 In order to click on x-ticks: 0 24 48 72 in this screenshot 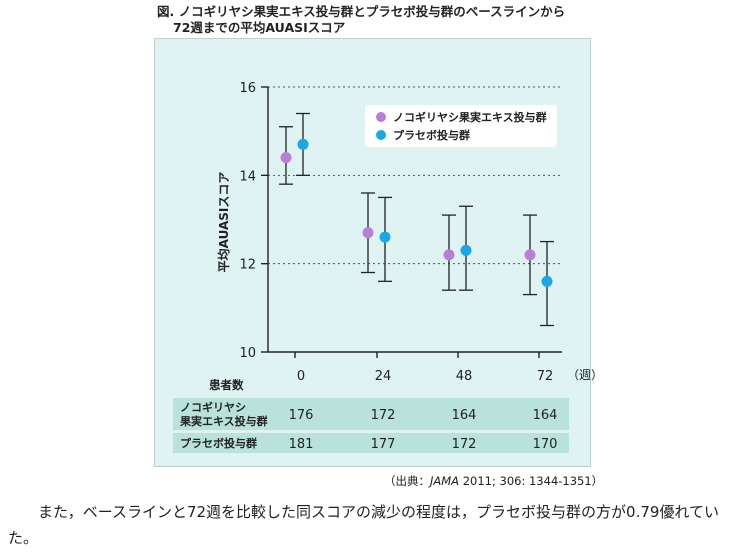, I will do `click(424, 368)`.